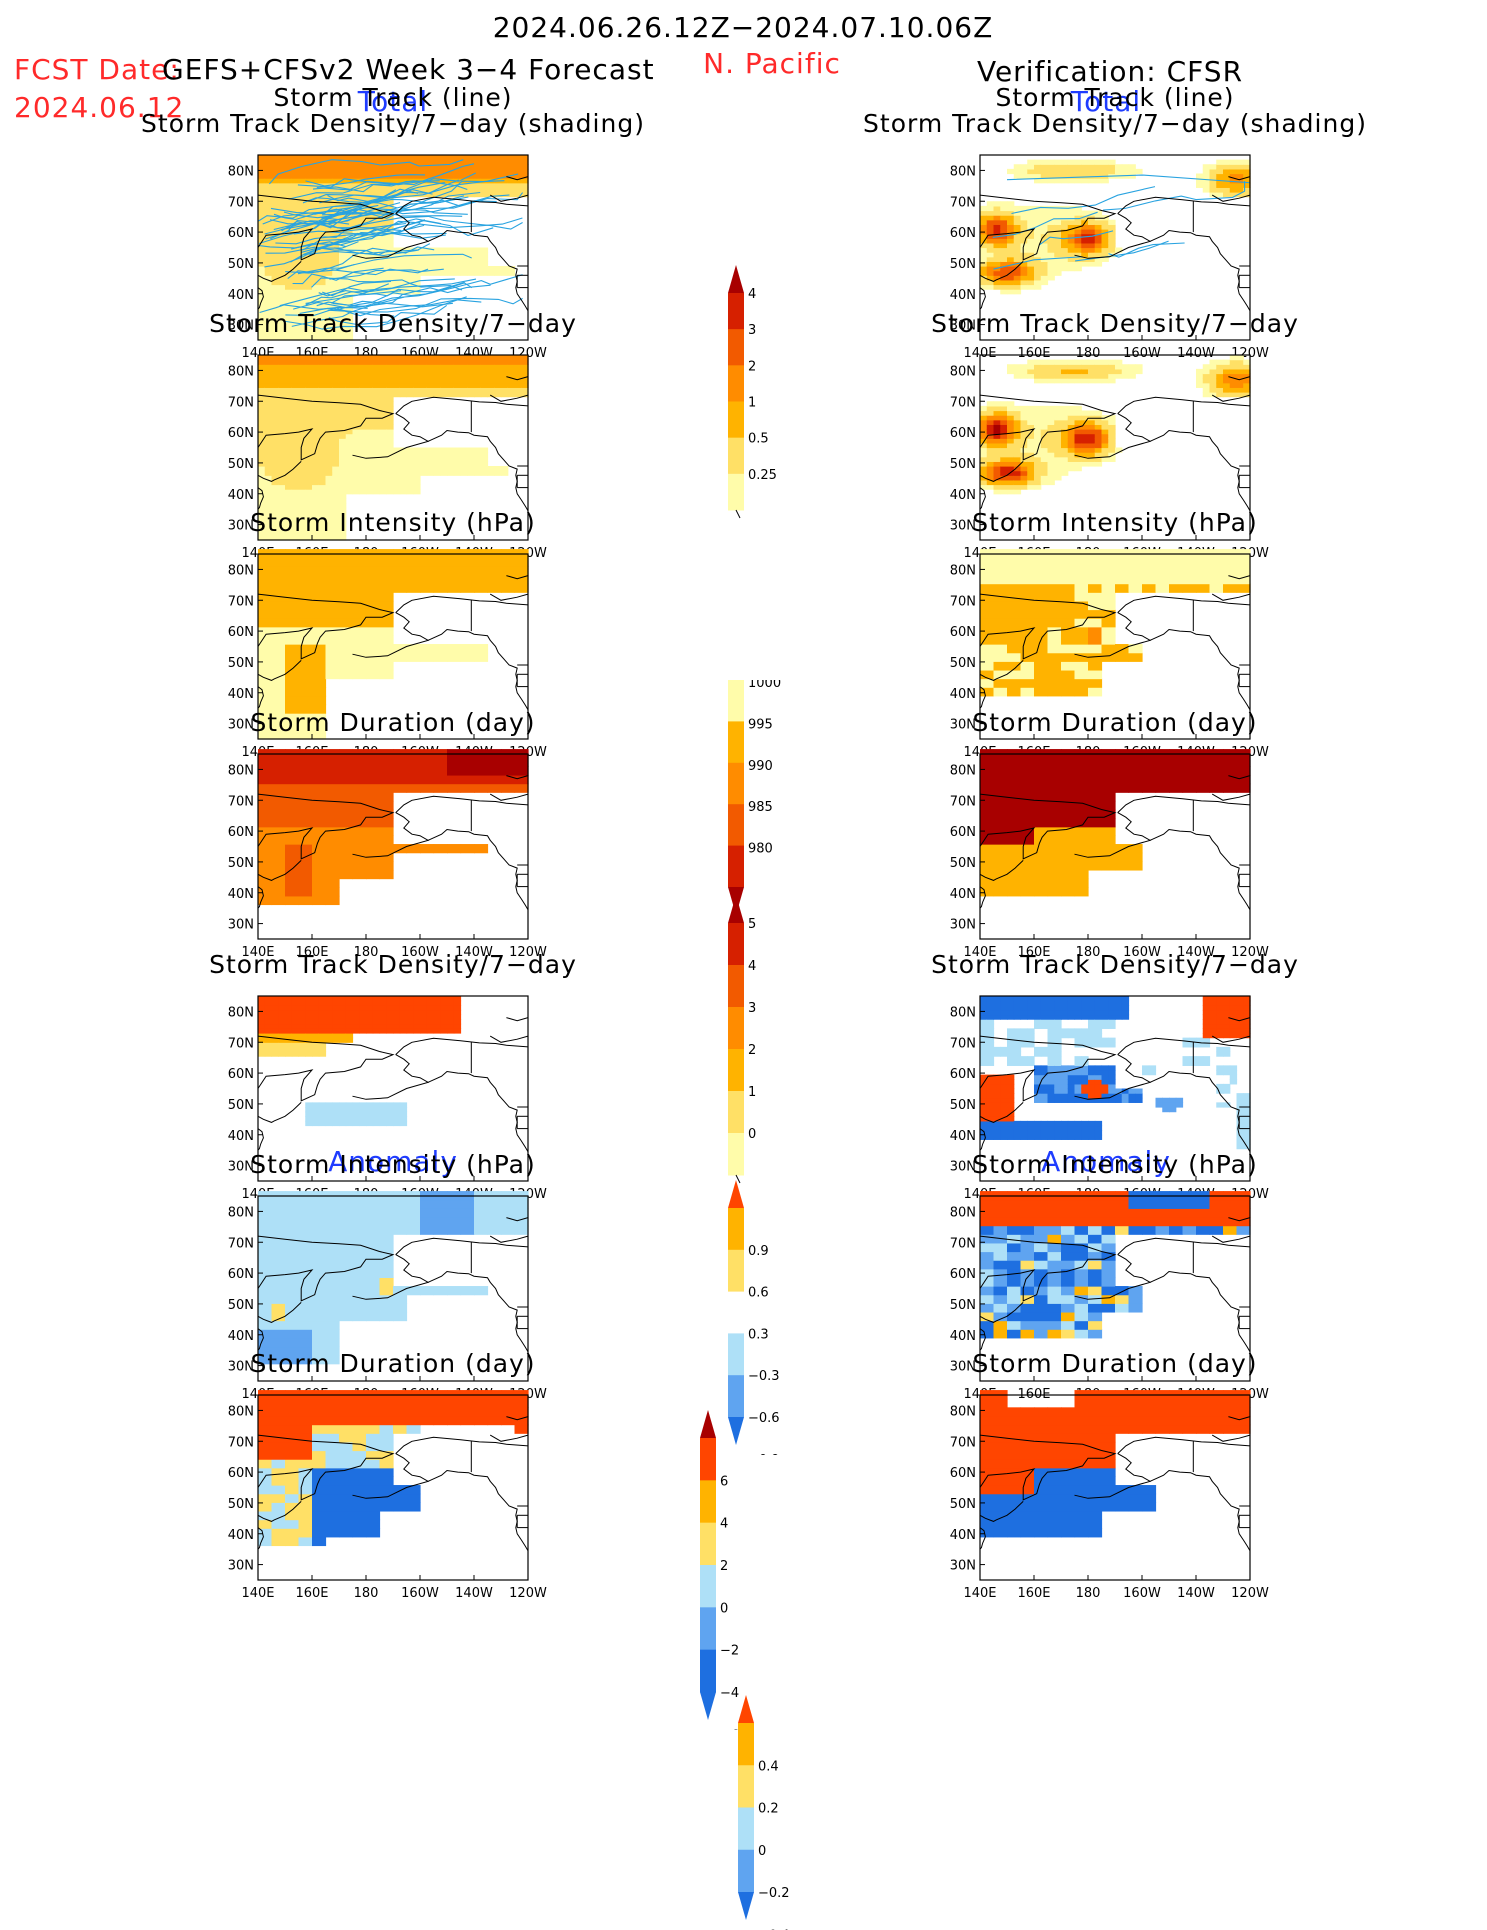 Image resolution: width=1487 pixels, height=1930 pixels. What do you see at coordinates (393, 964) in the screenshot?
I see `fc-anom-density-title-line: Storm Track Density/7−day` at bounding box center [393, 964].